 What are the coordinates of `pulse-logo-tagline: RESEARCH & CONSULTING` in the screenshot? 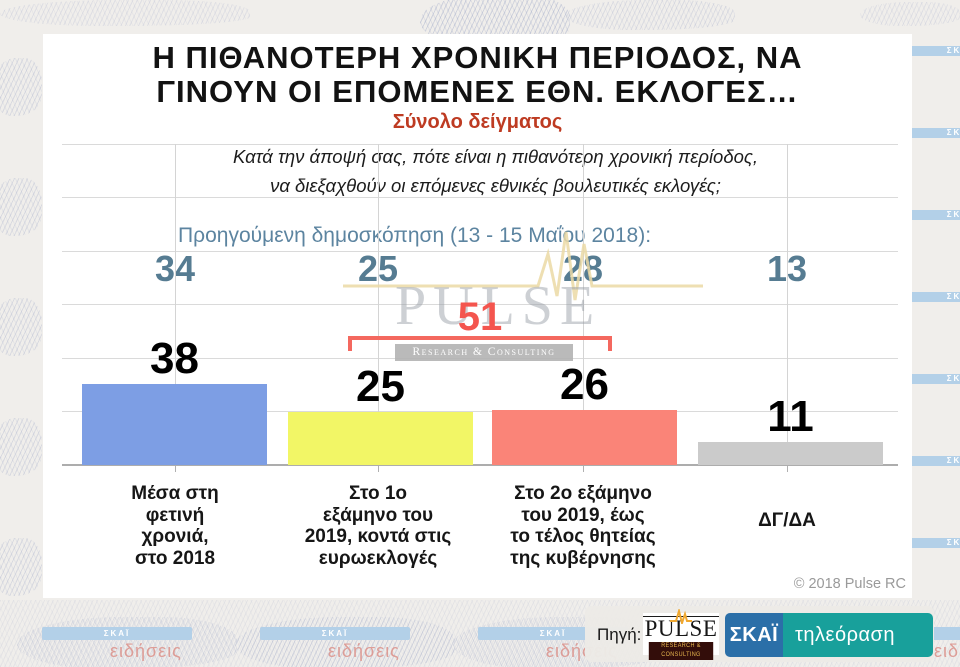 It's located at (681, 651).